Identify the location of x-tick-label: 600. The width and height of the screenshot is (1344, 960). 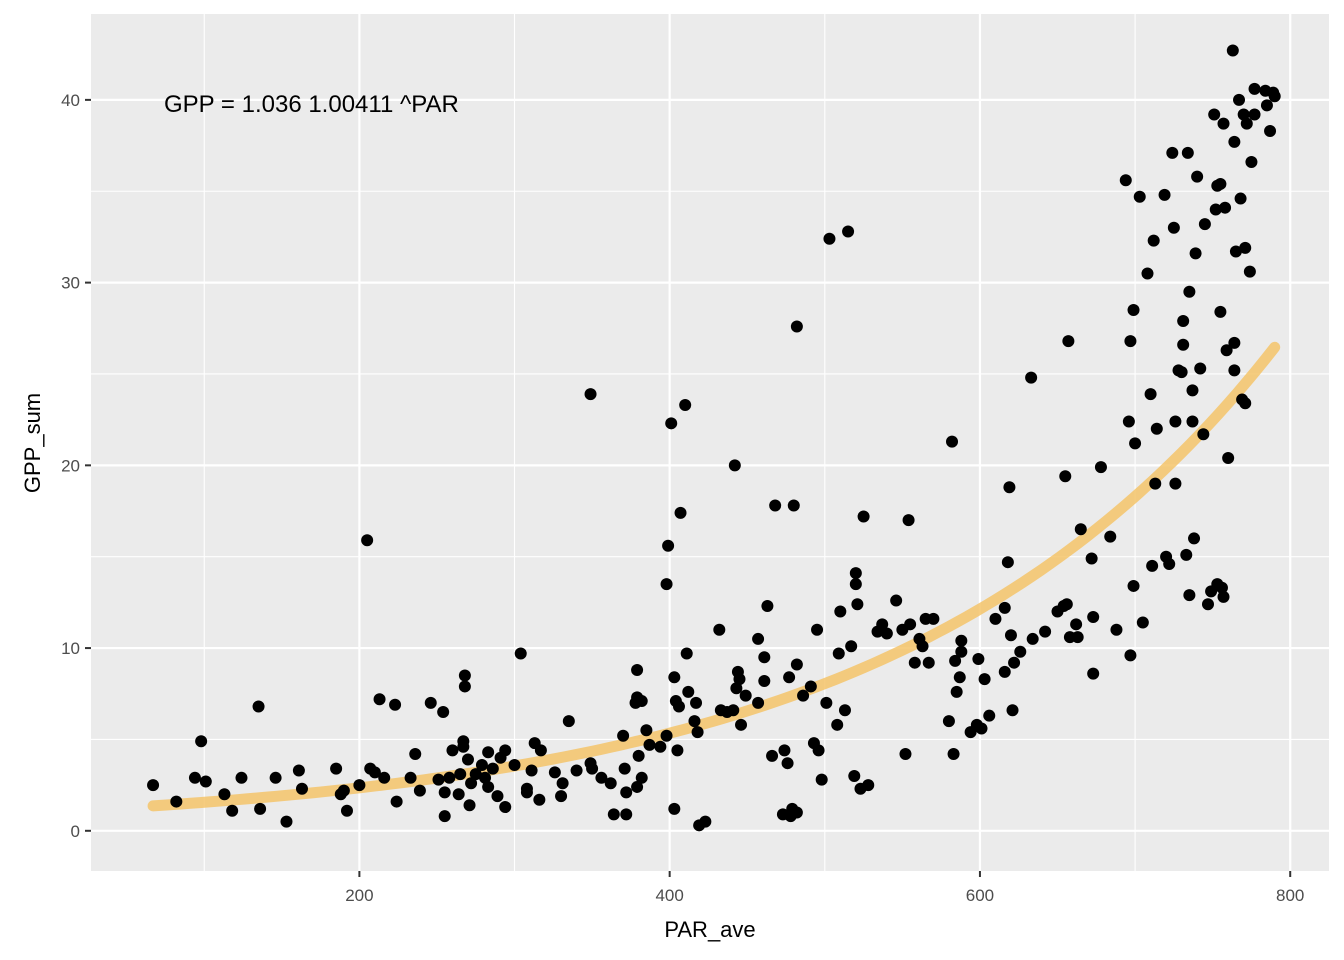
(980, 895).